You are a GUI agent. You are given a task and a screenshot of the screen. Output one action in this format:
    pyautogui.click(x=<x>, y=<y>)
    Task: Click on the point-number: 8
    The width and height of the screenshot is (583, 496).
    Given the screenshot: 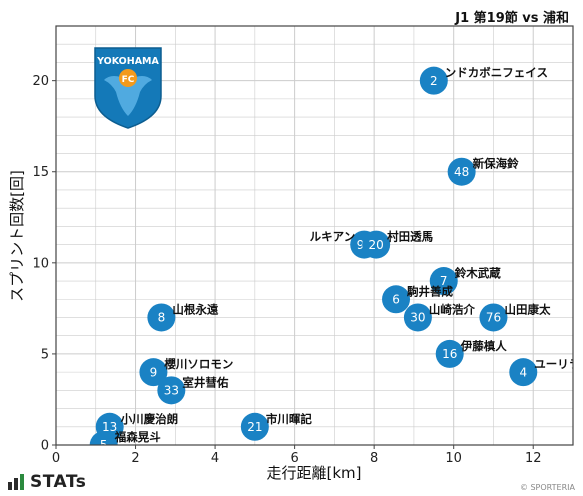 What is the action you would take?
    pyautogui.click(x=162, y=318)
    